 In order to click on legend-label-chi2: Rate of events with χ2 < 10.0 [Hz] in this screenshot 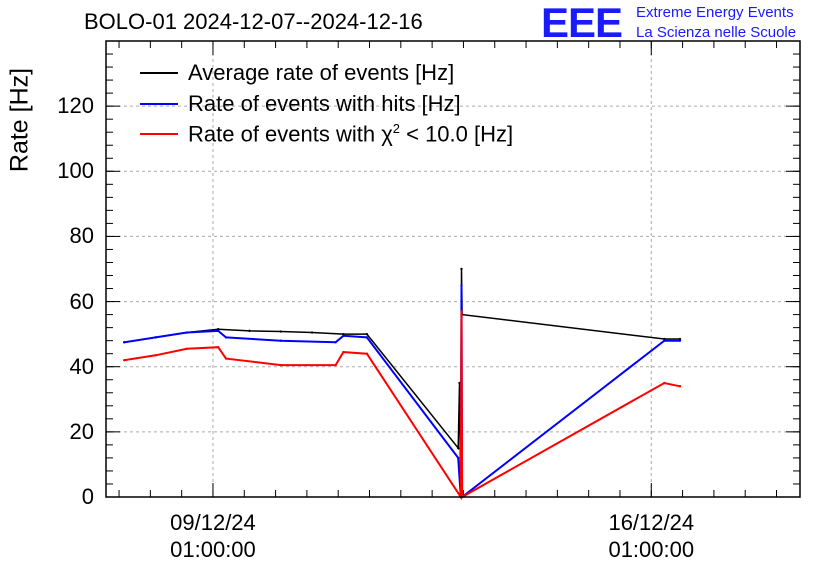, I will do `click(350, 134)`.